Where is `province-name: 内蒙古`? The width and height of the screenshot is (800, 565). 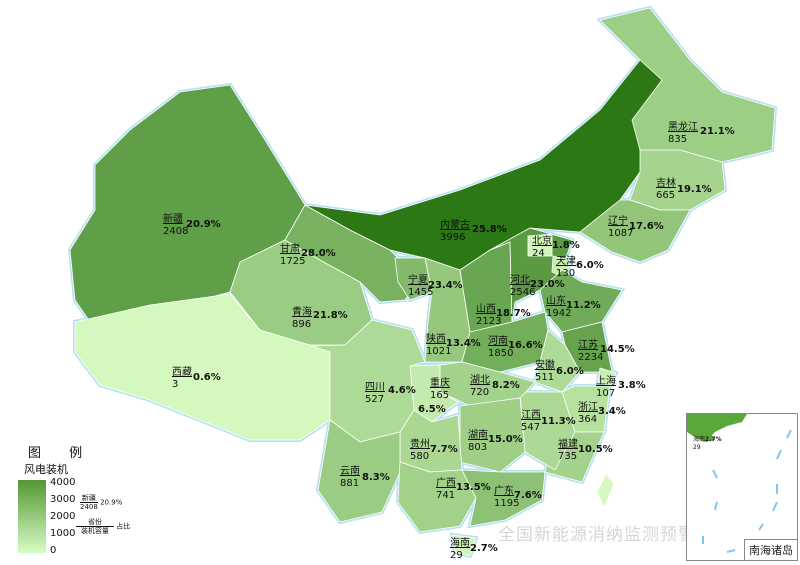
province-name: 内蒙古 is located at coordinates (455, 224).